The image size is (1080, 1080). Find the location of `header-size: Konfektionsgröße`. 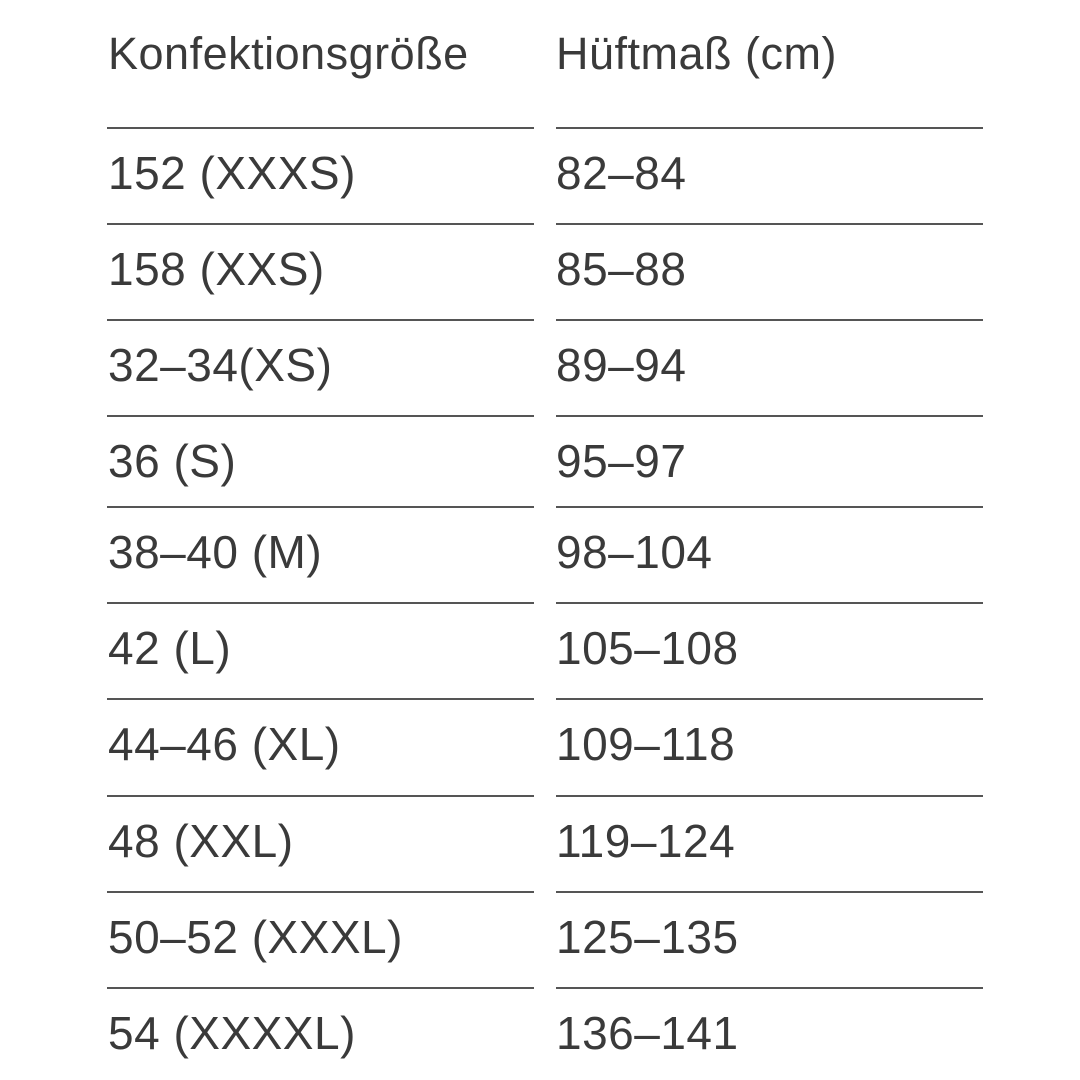

header-size: Konfektionsgröße is located at coordinates (288, 53).